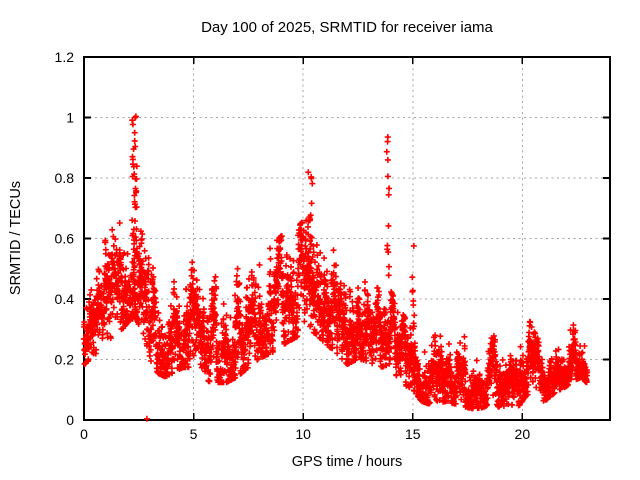 This screenshot has height=480, width=640. What do you see at coordinates (70, 420) in the screenshot?
I see `y-tick-label: 0` at bounding box center [70, 420].